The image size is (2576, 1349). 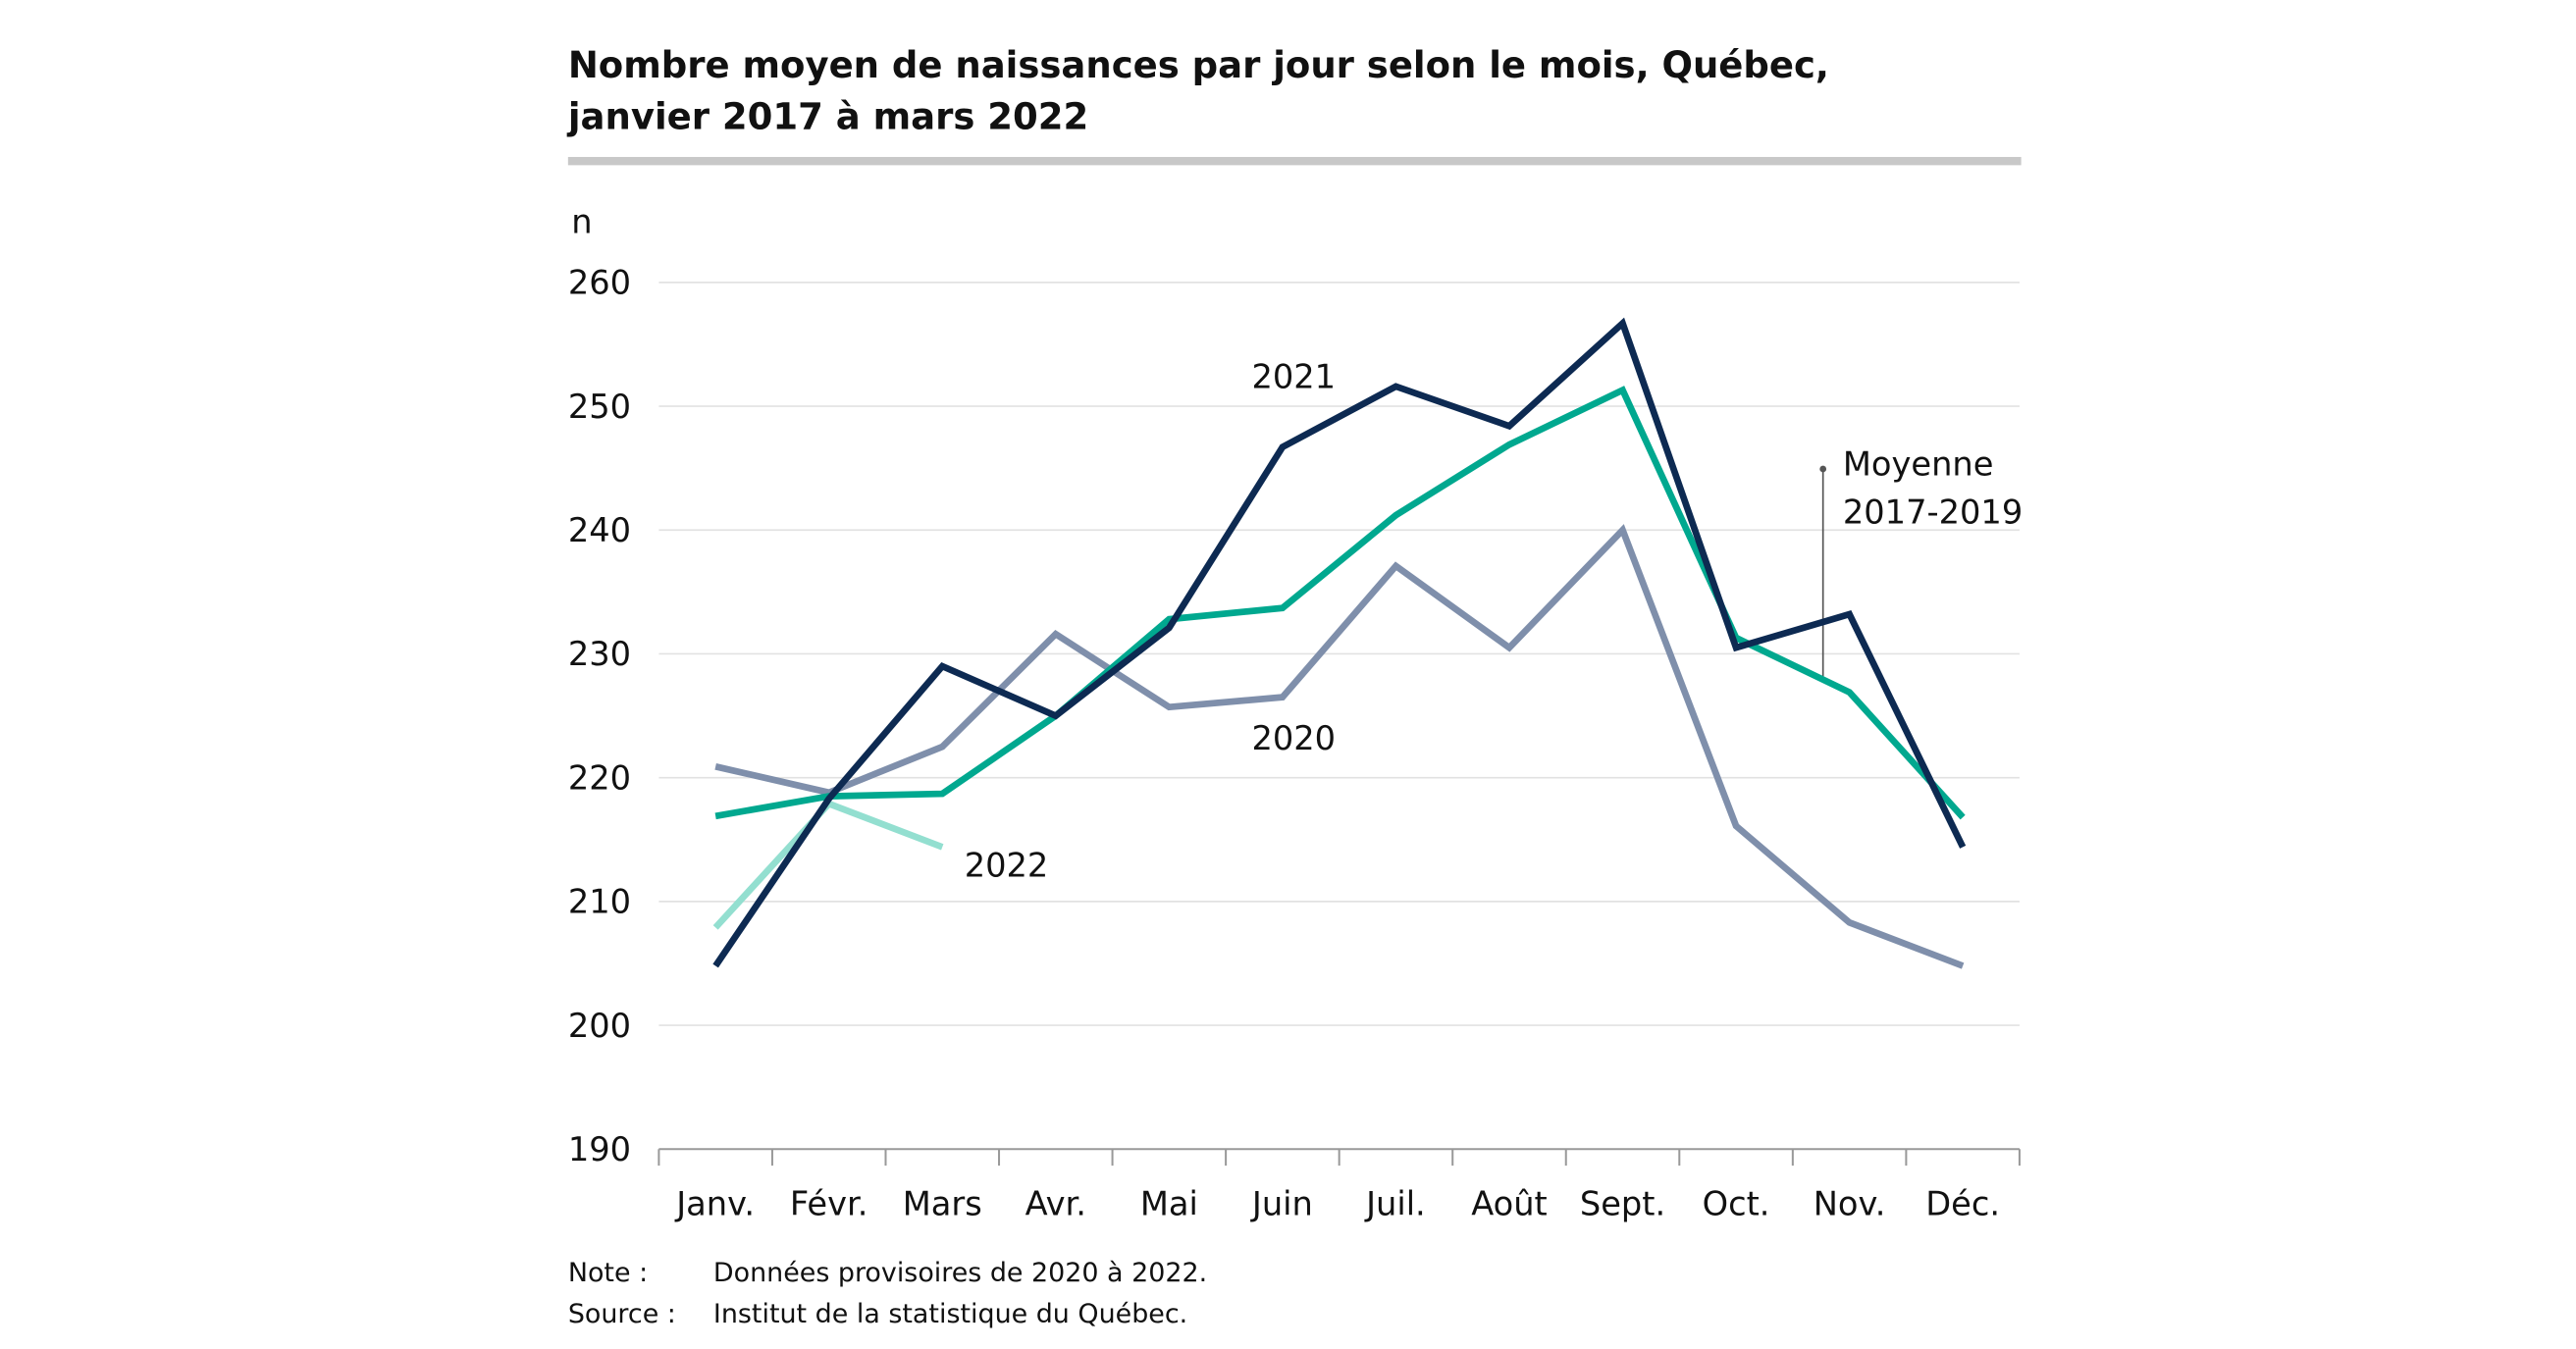 I want to click on series-label-2022: 2022, so click(x=1007, y=866).